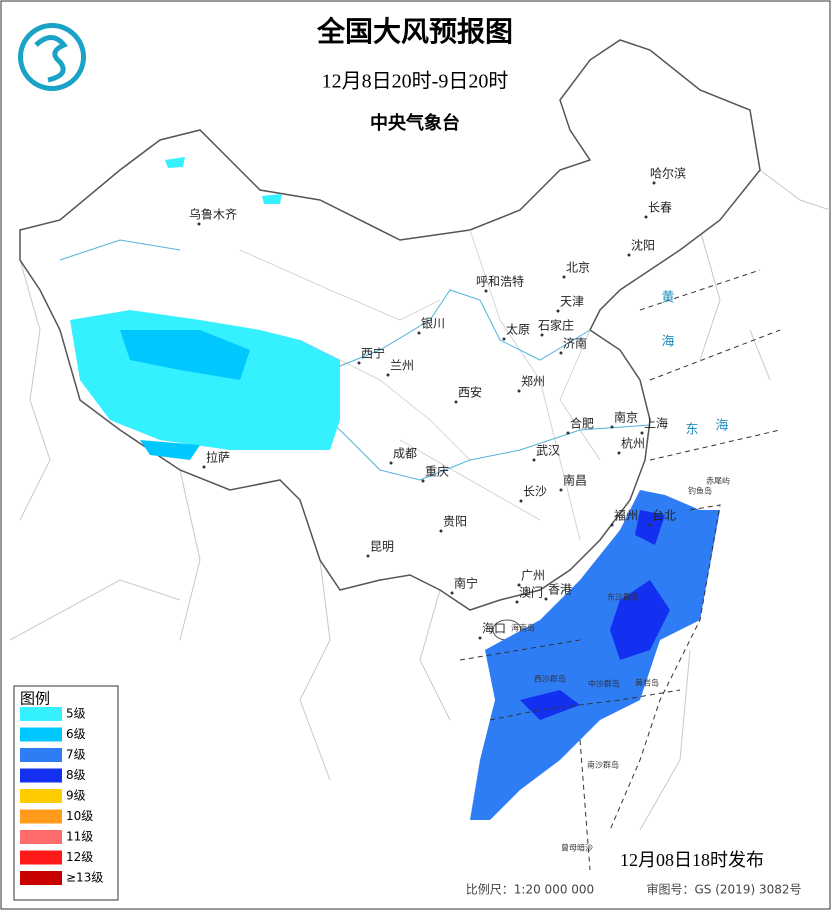 The height and width of the screenshot is (914, 831). What do you see at coordinates (700, 491) in the screenshot?
I see `island-label: 钓鱼岛` at bounding box center [700, 491].